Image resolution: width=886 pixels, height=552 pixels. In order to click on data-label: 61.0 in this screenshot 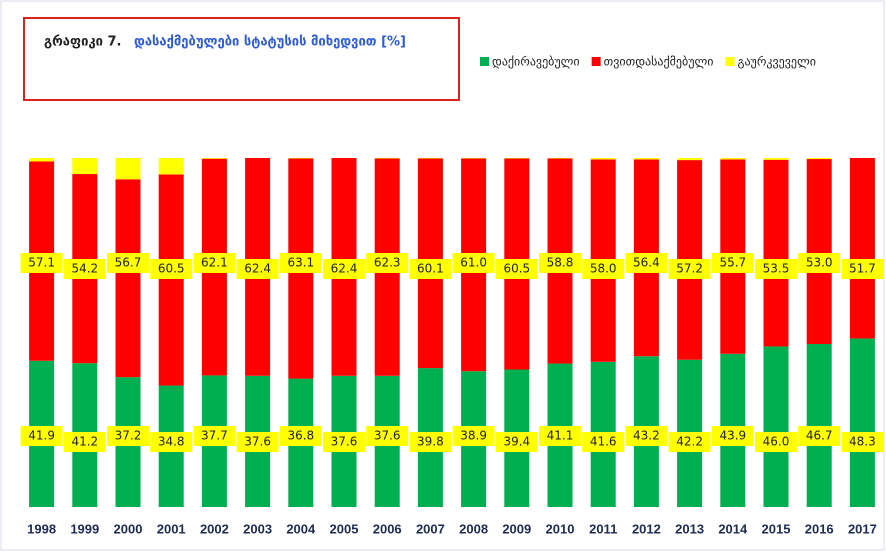, I will do `click(473, 263)`.